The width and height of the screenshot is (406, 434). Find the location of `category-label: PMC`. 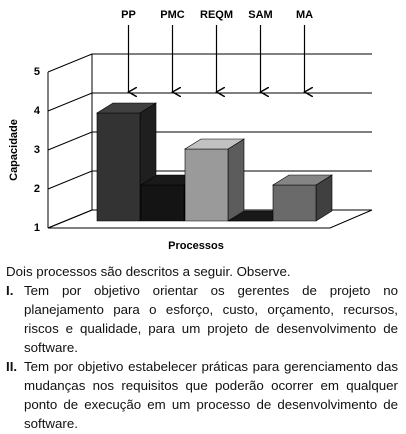

category-label: PMC is located at coordinates (172, 15).